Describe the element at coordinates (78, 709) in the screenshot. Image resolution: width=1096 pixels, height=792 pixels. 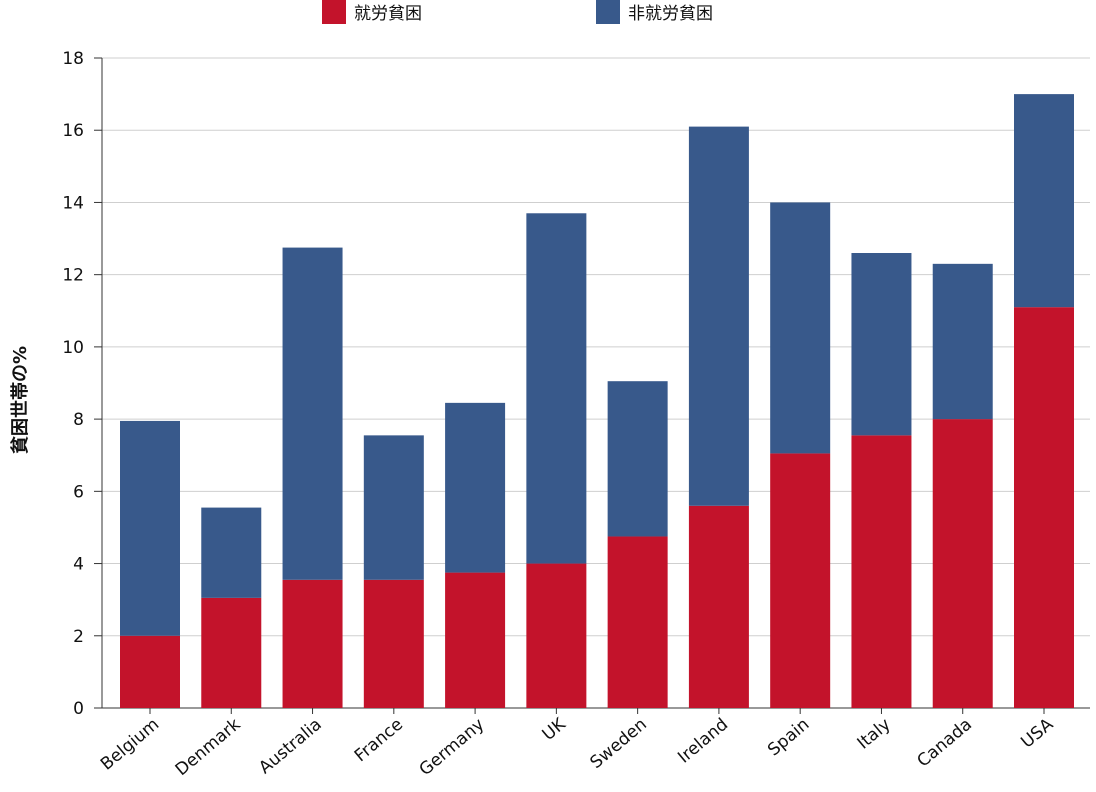
I see `y-tick-label: 0` at that location.